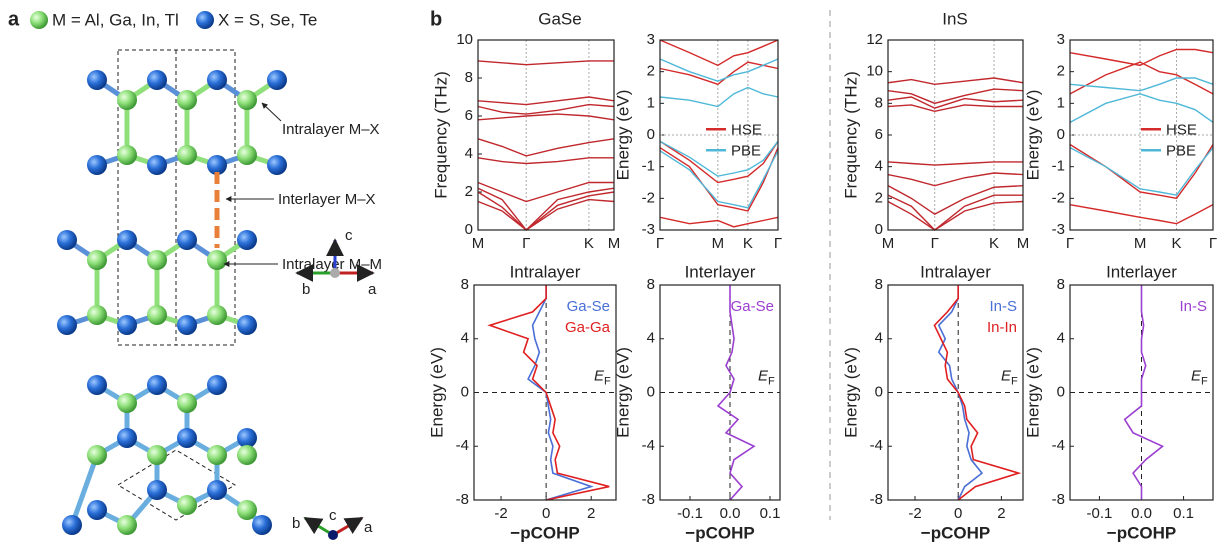  Describe the element at coordinates (1141, 271) in the screenshot. I see `chart-title: Interlayer` at that location.